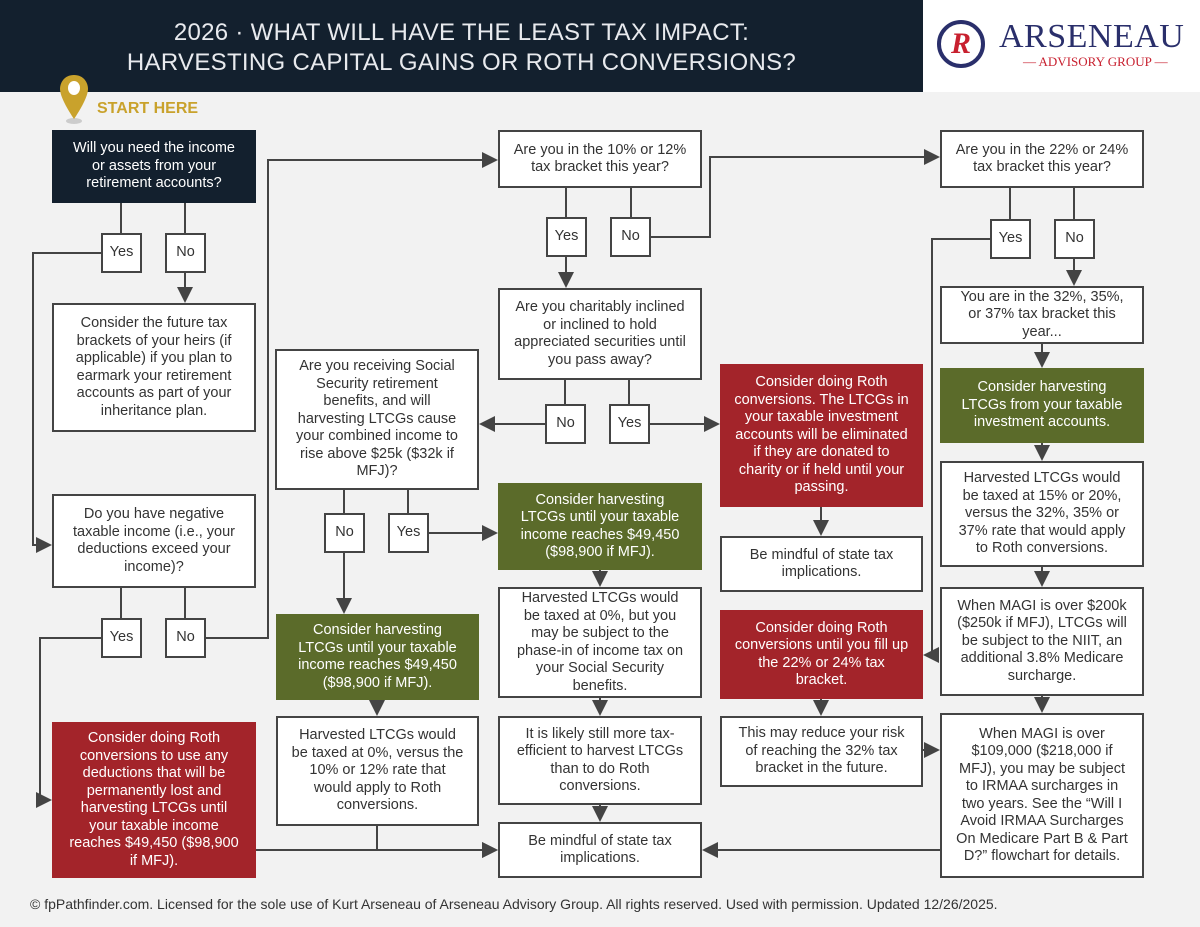 This screenshot has width=1200, height=927. What do you see at coordinates (1095, 61) in the screenshot?
I see `logo-sub: — ADVISORY GROUP —` at bounding box center [1095, 61].